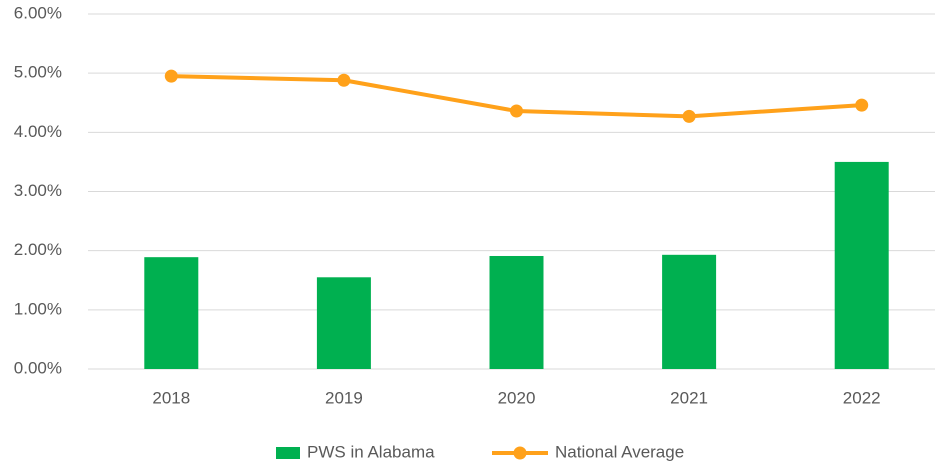 The image size is (951, 464). I want to click on x-tick-label: 2018, so click(171, 397).